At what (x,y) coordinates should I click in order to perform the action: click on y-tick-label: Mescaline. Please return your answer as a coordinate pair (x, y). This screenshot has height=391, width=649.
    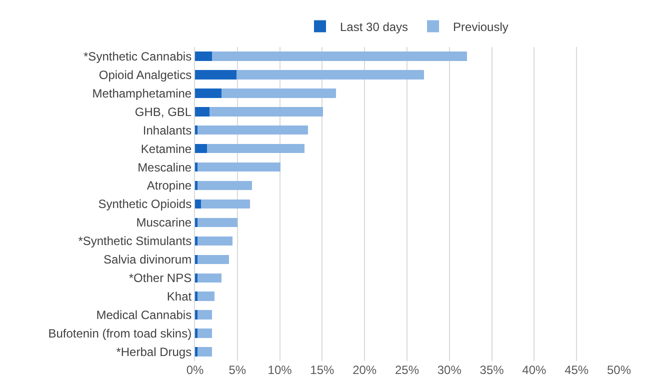
    Looking at the image, I should click on (165, 167).